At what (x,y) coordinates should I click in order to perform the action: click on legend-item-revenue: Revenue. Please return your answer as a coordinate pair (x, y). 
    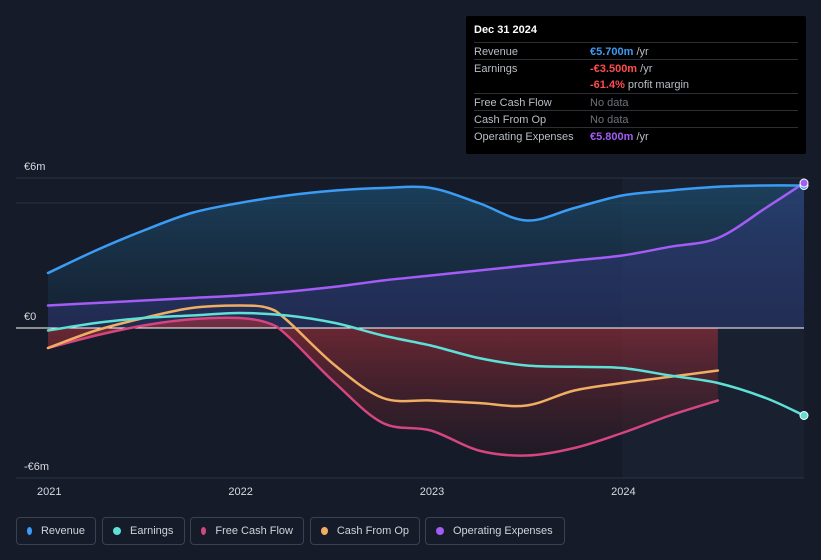
    Looking at the image, I should click on (56, 531).